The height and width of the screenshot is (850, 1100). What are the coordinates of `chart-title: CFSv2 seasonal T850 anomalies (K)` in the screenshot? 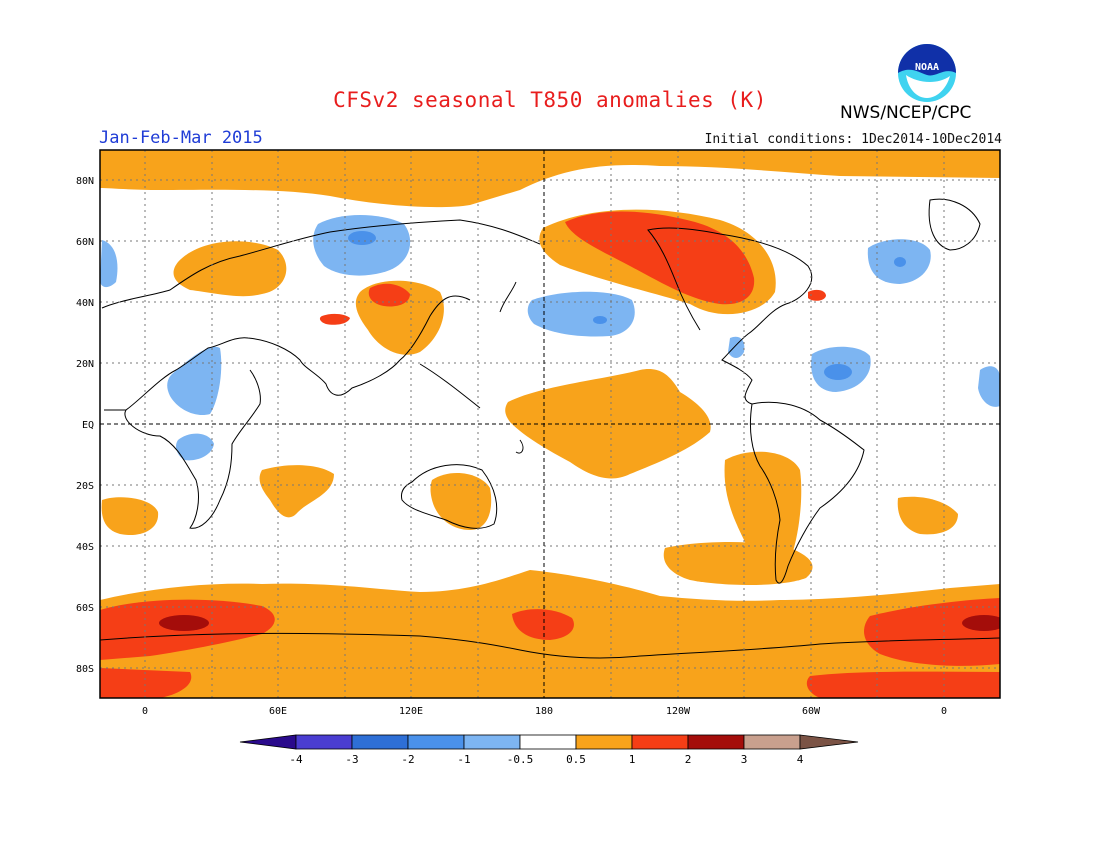 It's located at (550, 100).